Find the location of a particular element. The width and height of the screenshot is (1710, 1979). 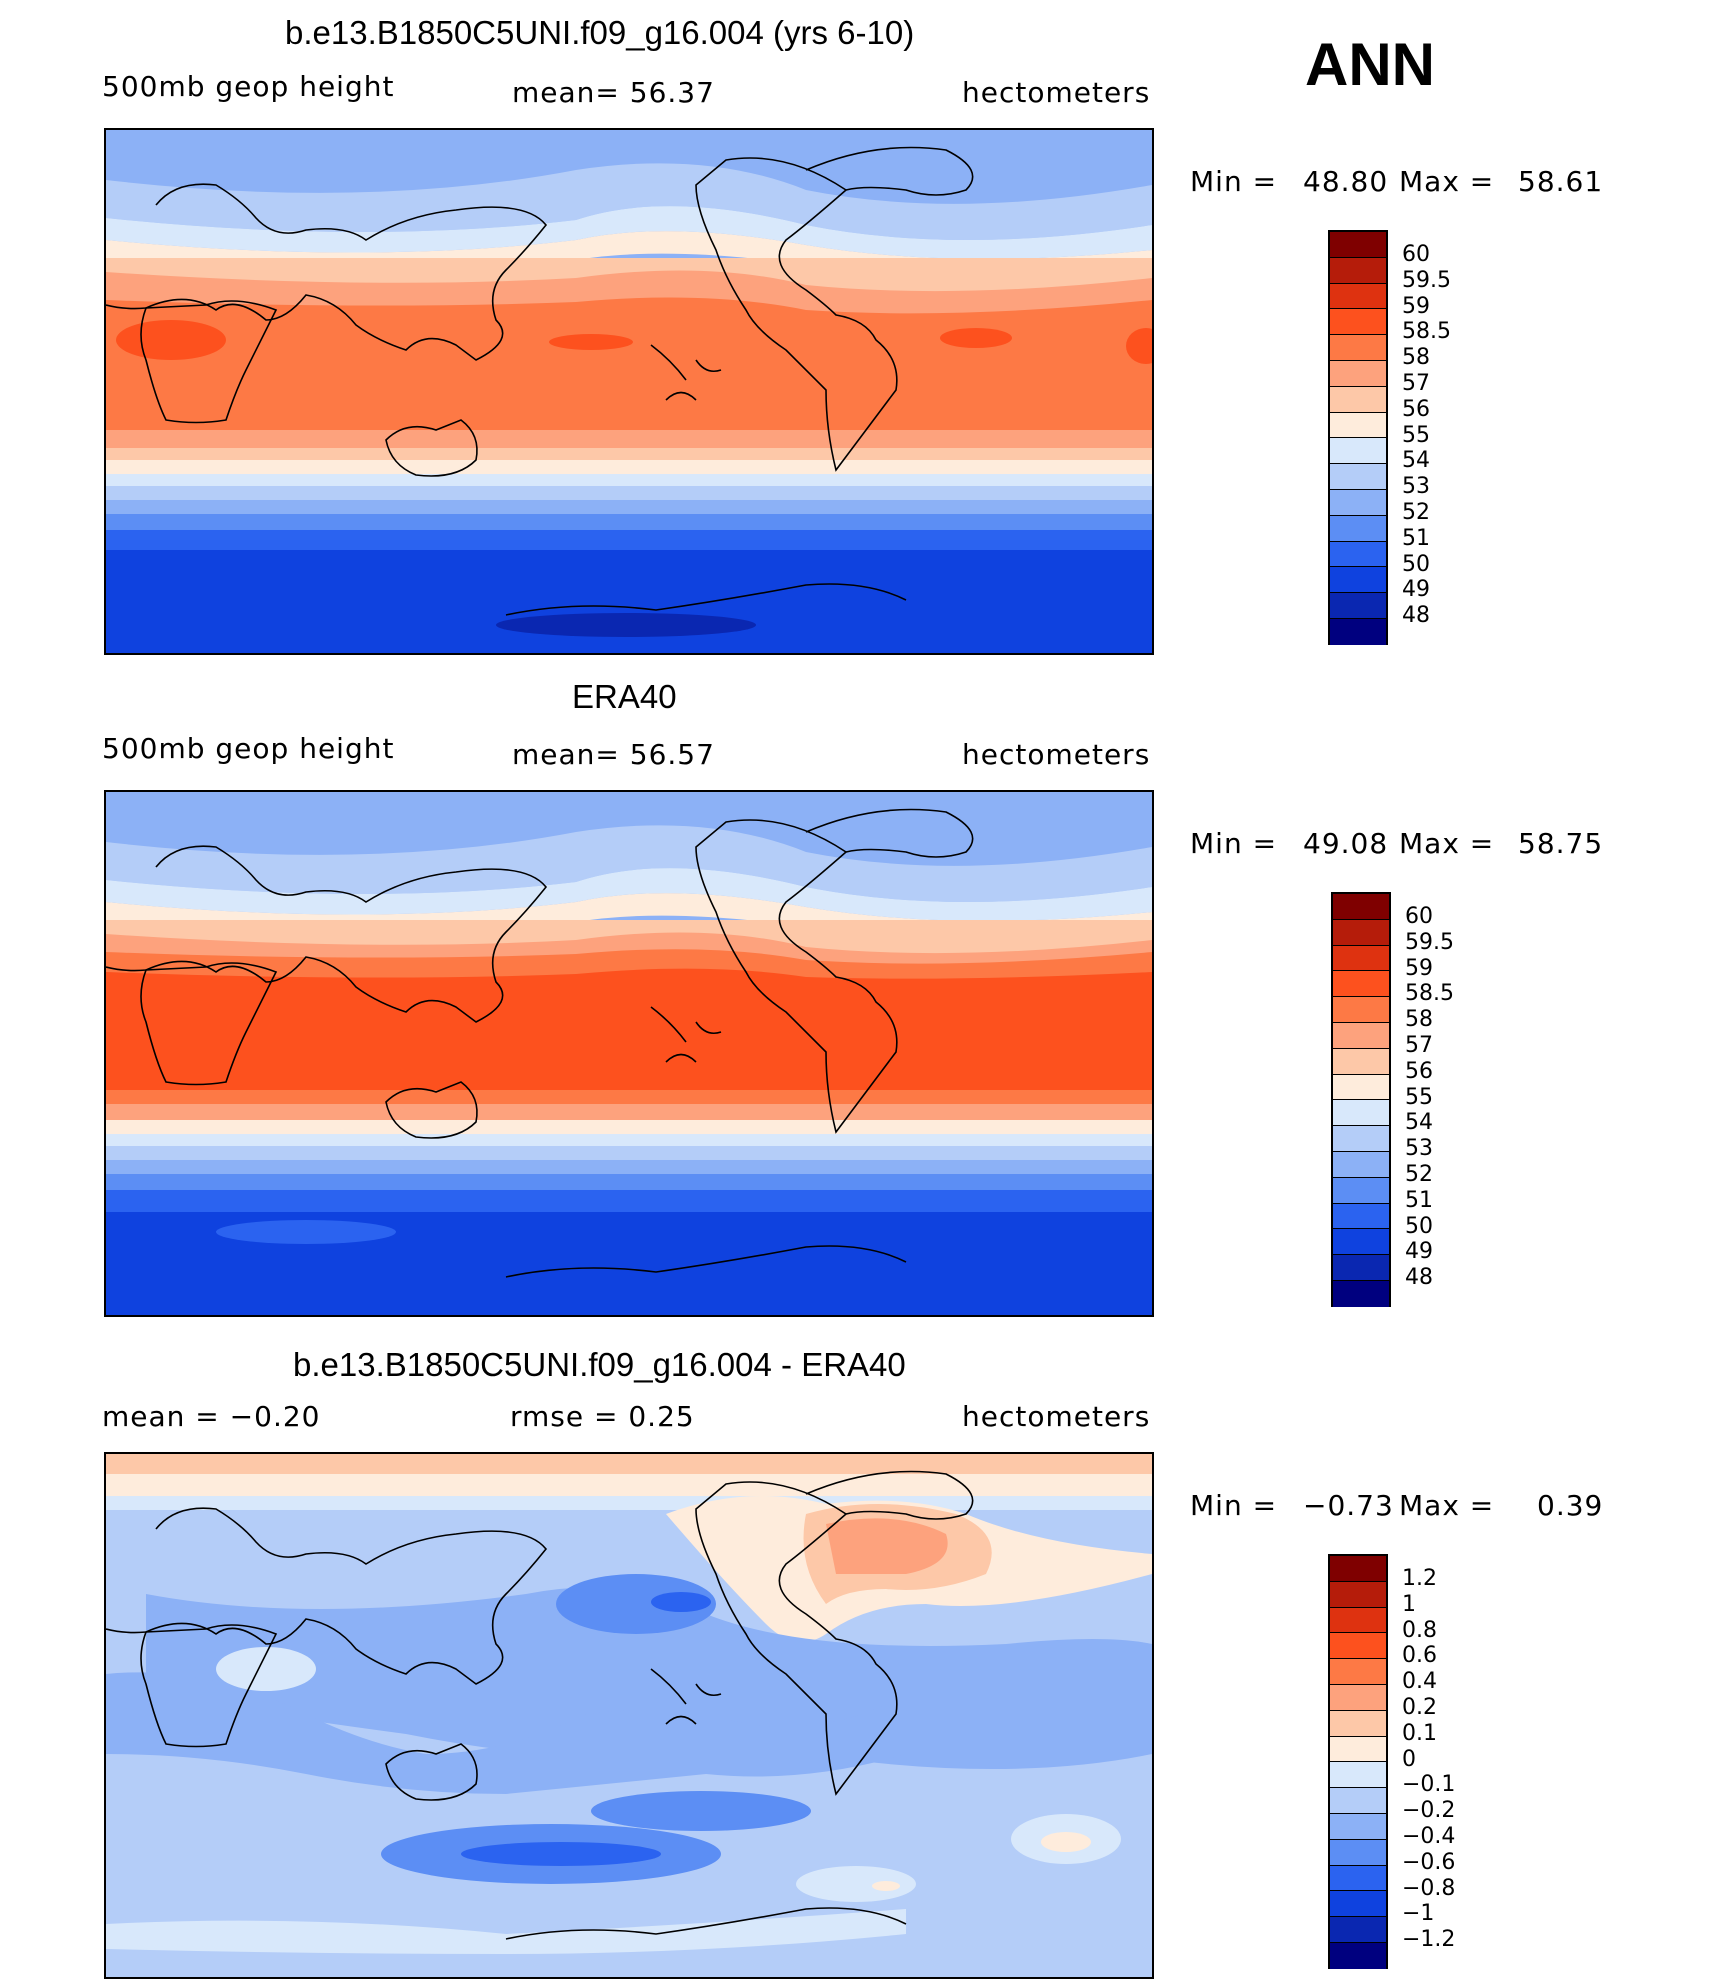

panel1-mean-label: mean= 56.37 is located at coordinates (613, 92).